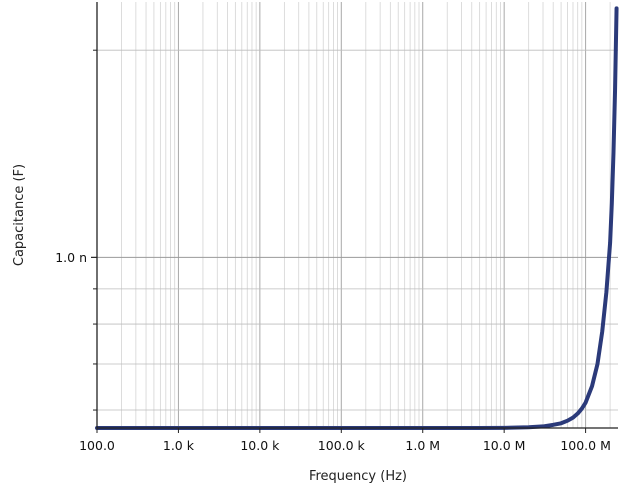 The height and width of the screenshot is (488, 632). I want to click on y-tick-label: 1.0 n, so click(71, 257).